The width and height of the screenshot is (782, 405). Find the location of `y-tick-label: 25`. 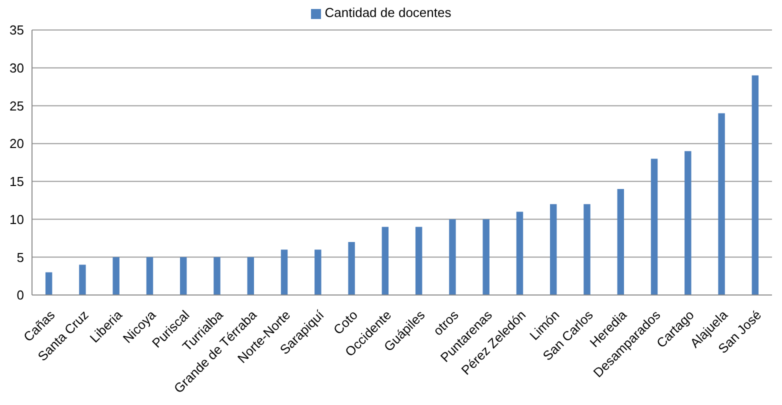

y-tick-label: 25 is located at coordinates (17, 106).